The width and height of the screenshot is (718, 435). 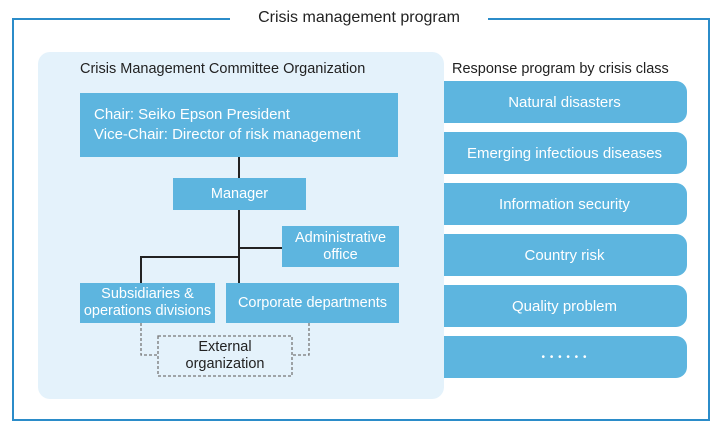 What do you see at coordinates (558, 306) in the screenshot?
I see `response-quality-problem: Quality problem` at bounding box center [558, 306].